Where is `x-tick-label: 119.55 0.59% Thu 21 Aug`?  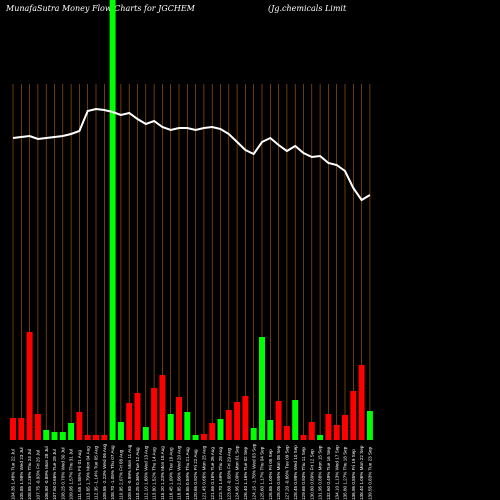 x-tick-label: 119.55 0.59% Thu 21 Aug is located at coordinates (187, 473).